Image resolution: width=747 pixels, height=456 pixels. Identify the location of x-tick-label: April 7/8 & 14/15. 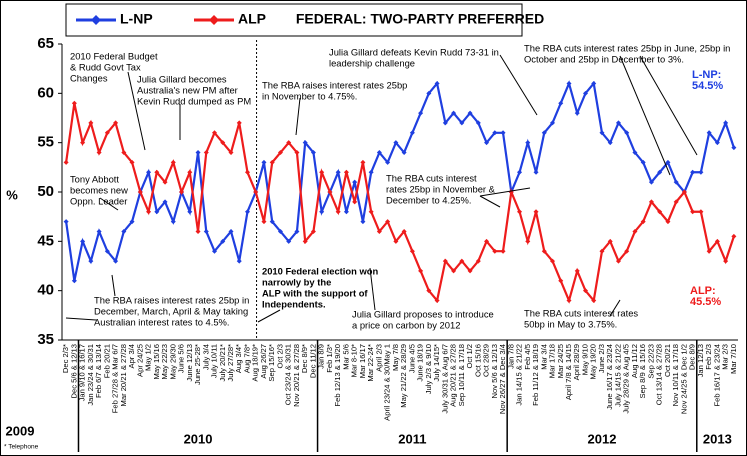
(568, 372).